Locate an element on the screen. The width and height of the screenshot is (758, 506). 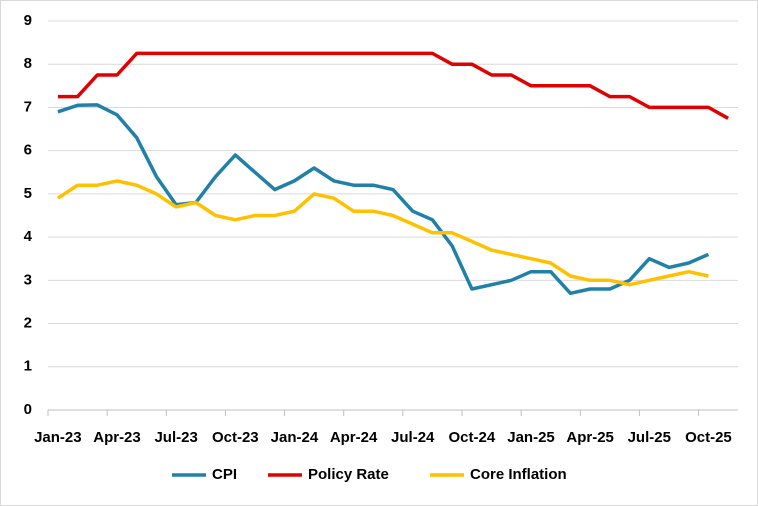
x-tick-label: Apr-23 is located at coordinates (117, 437).